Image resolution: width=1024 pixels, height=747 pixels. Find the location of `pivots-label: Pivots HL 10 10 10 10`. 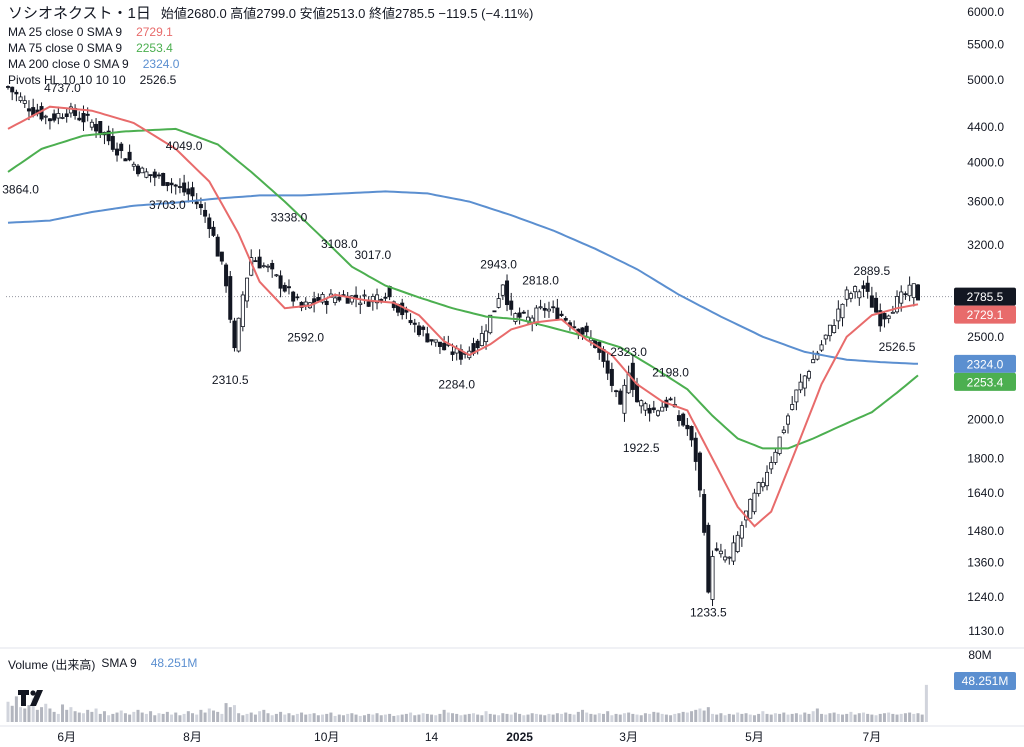

pivots-label: Pivots HL 10 10 10 10 is located at coordinates (67, 80).